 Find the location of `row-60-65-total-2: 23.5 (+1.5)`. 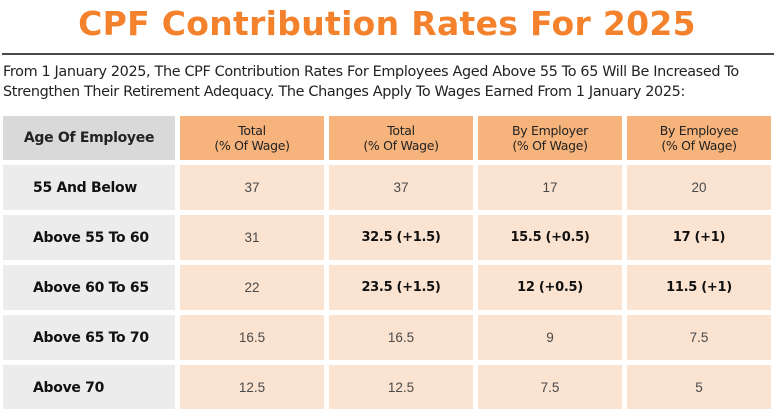

row-60-65-total-2: 23.5 (+1.5) is located at coordinates (401, 287).